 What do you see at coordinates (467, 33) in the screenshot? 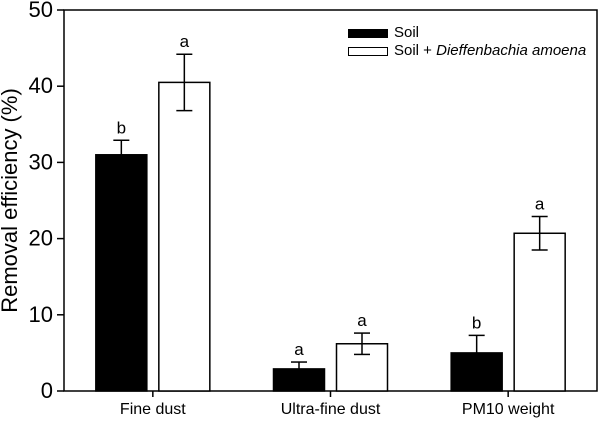
I see `legend-item-soil: Soil` at bounding box center [467, 33].